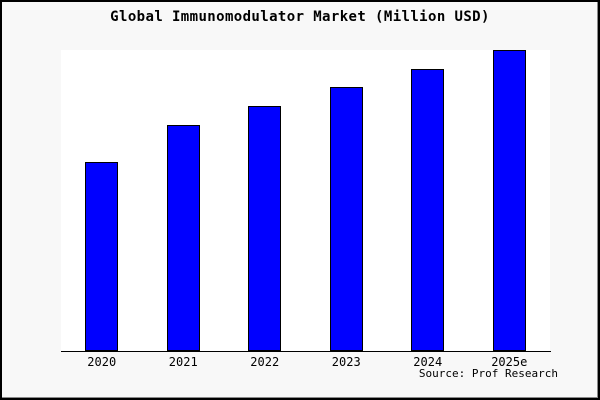 The width and height of the screenshot is (600, 400). What do you see at coordinates (183, 362) in the screenshot?
I see `x-tick-label-2021: 2021` at bounding box center [183, 362].